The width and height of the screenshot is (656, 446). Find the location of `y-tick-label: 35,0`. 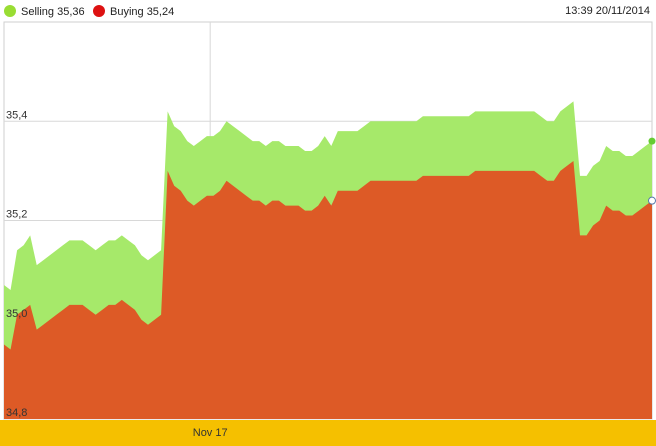

y-tick-label: 35,0 is located at coordinates (16, 314).